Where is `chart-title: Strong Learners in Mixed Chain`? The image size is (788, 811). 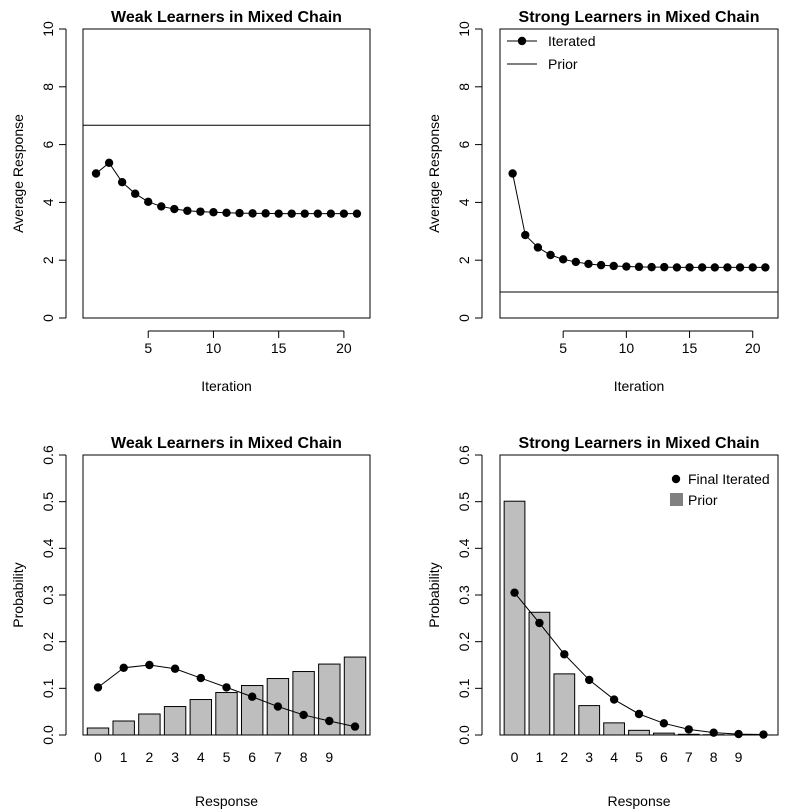
chart-title: Strong Learners in Mixed Chain is located at coordinates (639, 17).